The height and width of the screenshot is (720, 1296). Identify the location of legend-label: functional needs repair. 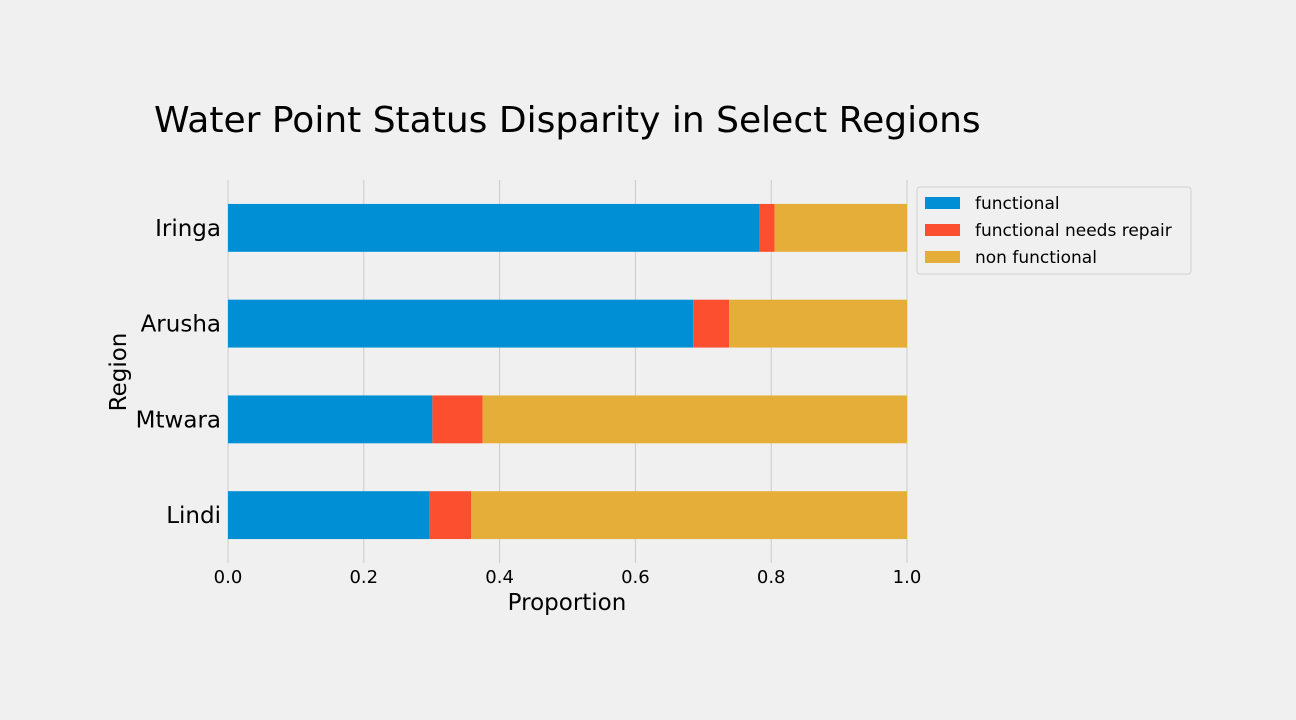
(1073, 231).